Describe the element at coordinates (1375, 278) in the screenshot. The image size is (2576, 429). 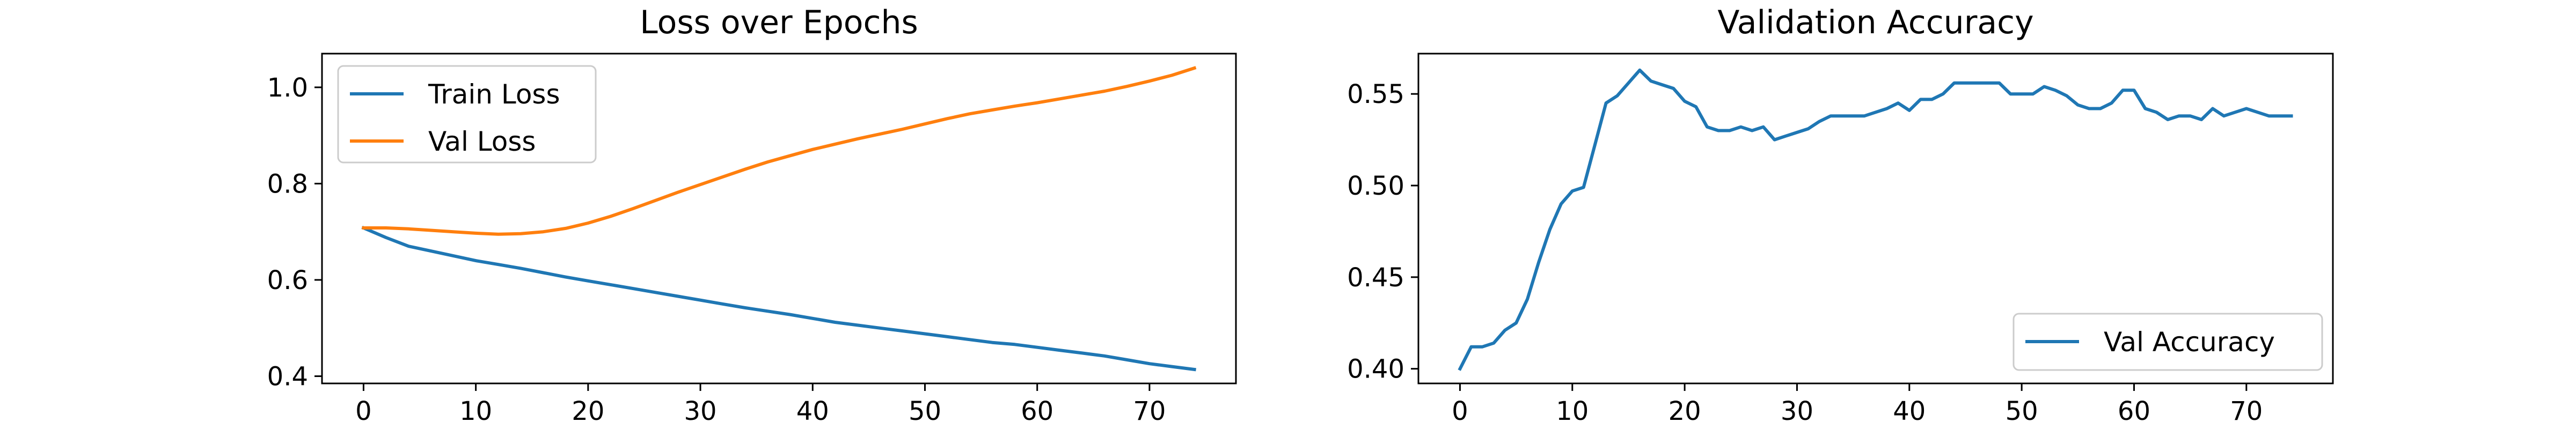
I see `y-tick-label: 0.45` at that location.